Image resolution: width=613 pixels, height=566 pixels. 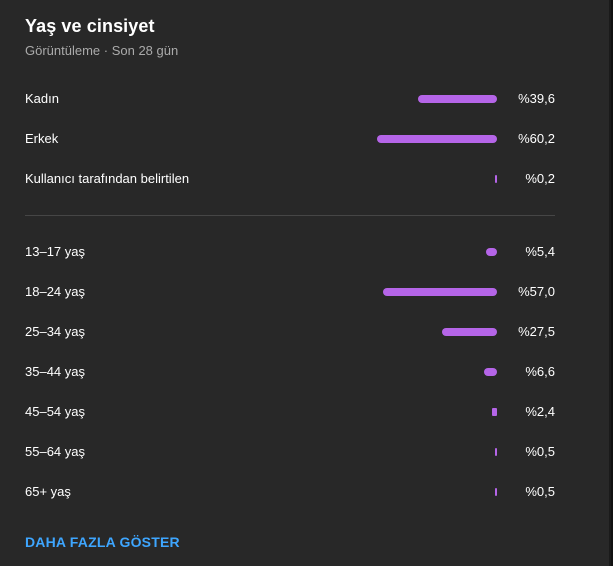 What do you see at coordinates (290, 140) in the screenshot?
I see `gender-row-male: Erkek %60,2` at bounding box center [290, 140].